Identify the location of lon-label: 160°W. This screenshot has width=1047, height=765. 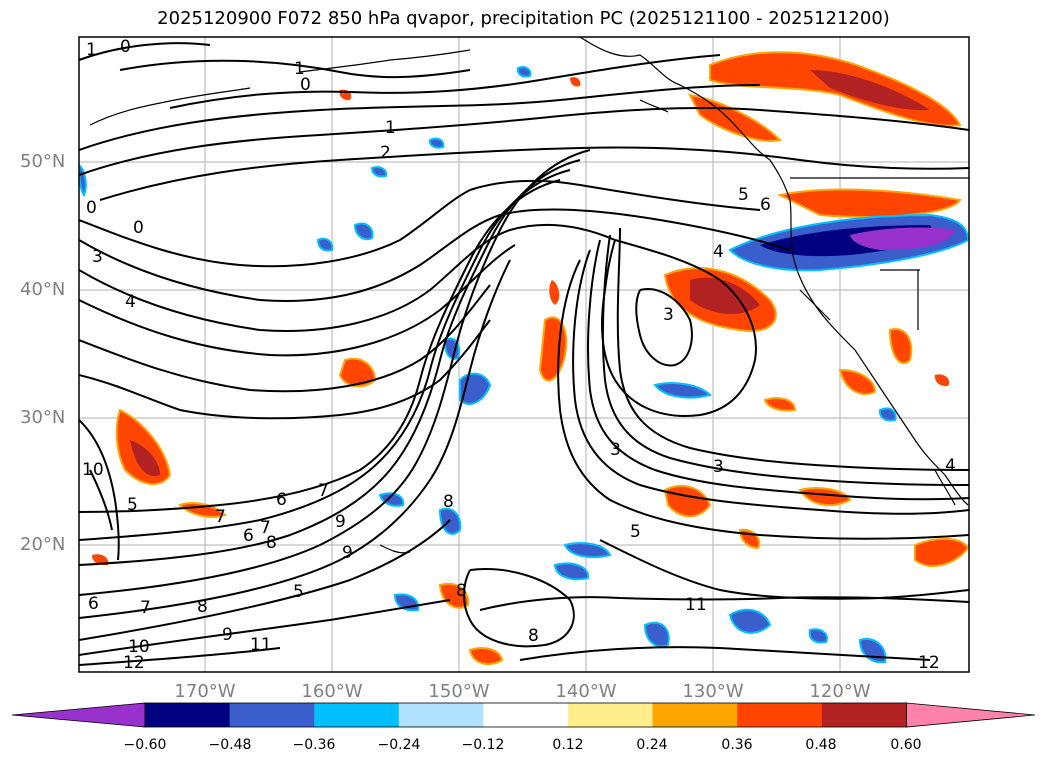
(332, 691).